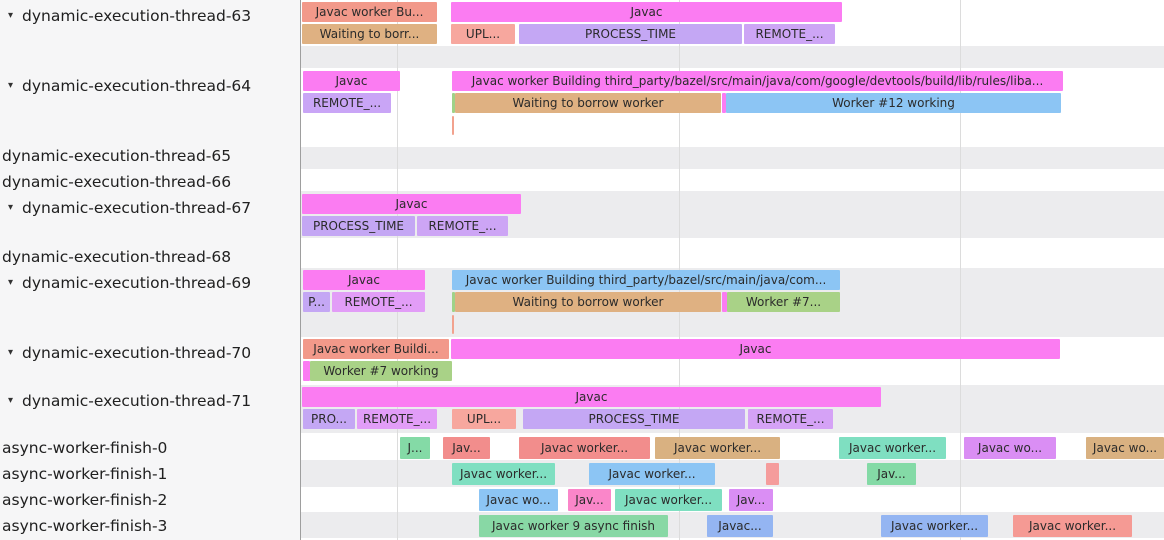  What do you see at coordinates (117, 182) in the screenshot?
I see `track-label-text: dynamic-execution-thread-66` at bounding box center [117, 182].